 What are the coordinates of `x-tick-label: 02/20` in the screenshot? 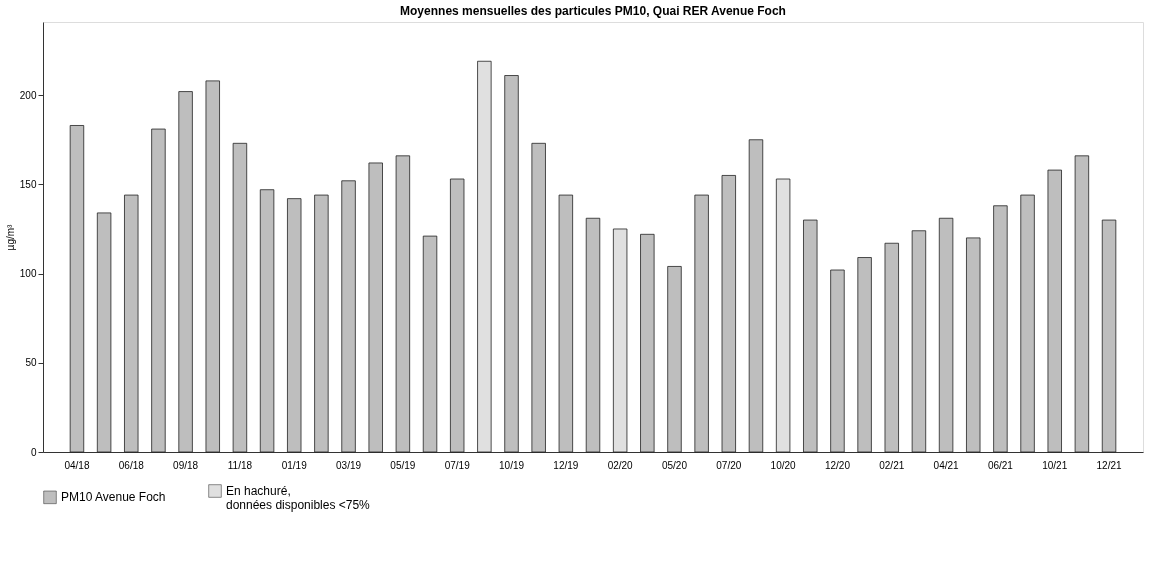 It's located at (620, 465).